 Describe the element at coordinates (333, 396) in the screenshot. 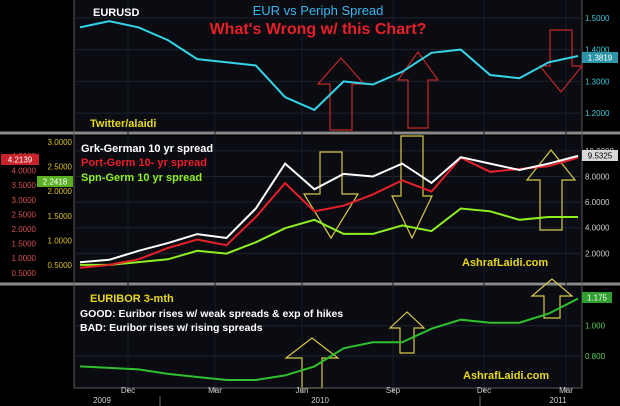

I see `x-axis: Dec Mar Jun Sep Dec Mar 2009 2010 2011` at that location.